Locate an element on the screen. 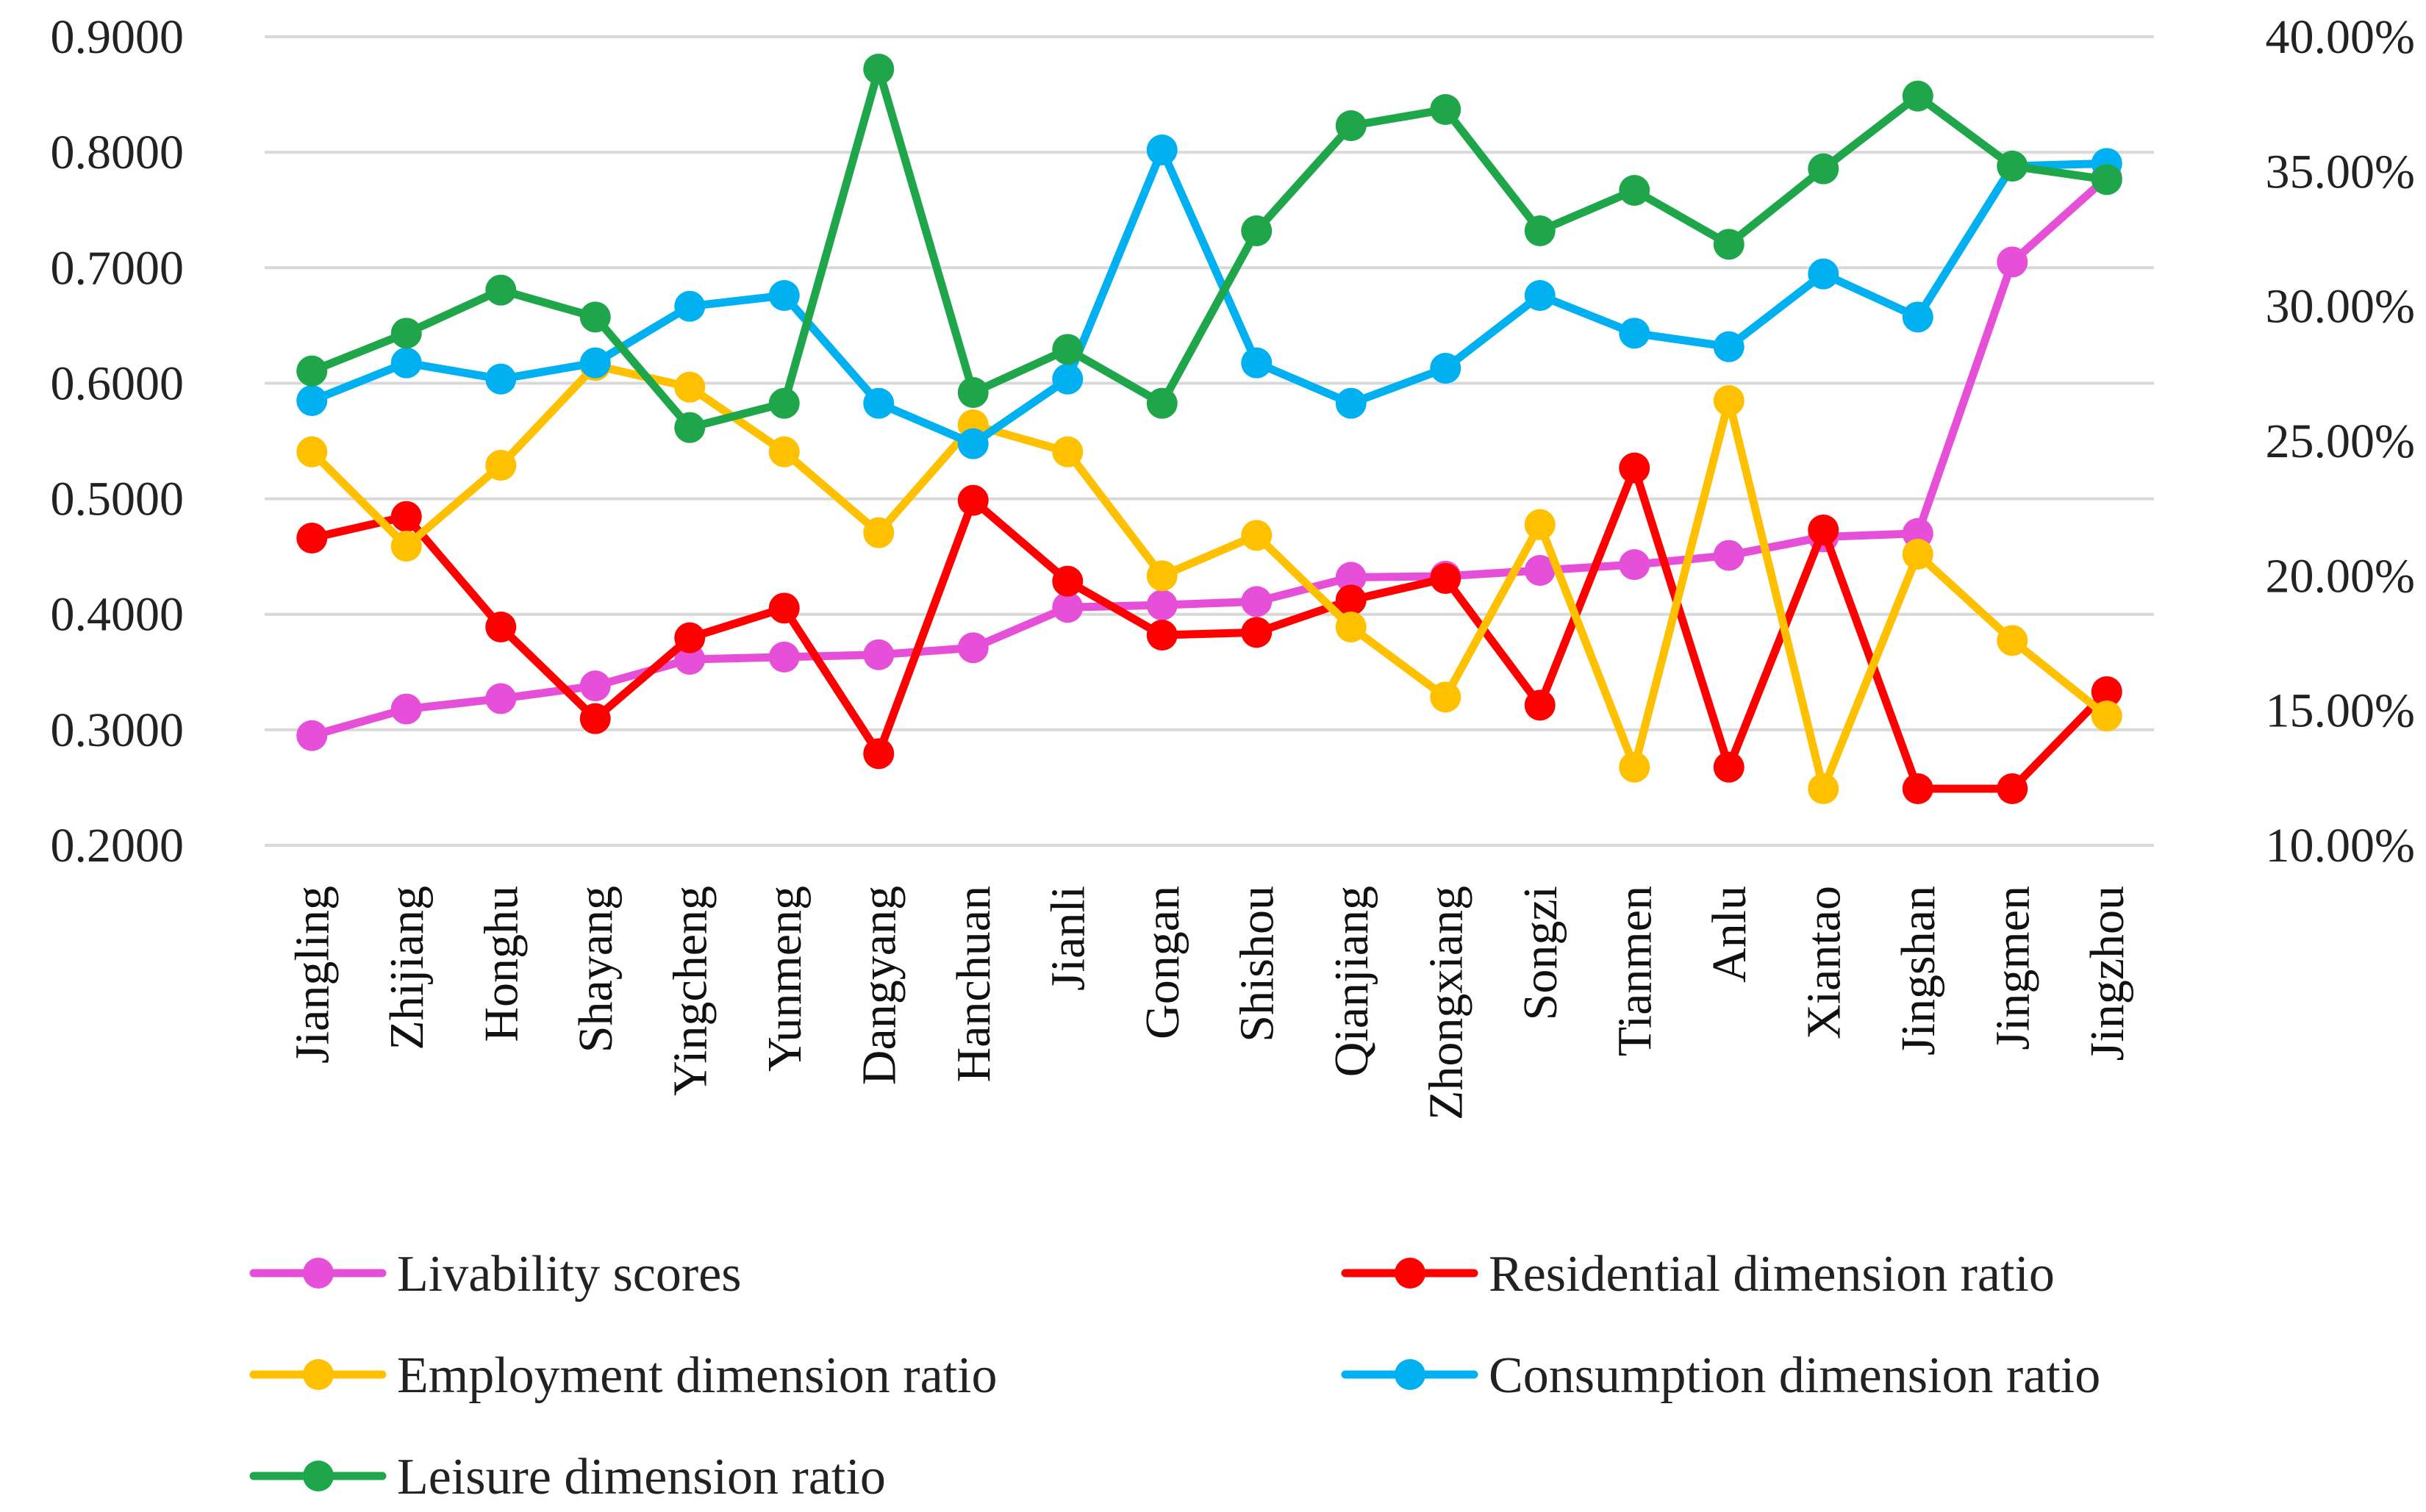 The width and height of the screenshot is (2426, 1512). legend-label: Leisure dimension ratio is located at coordinates (641, 1477).